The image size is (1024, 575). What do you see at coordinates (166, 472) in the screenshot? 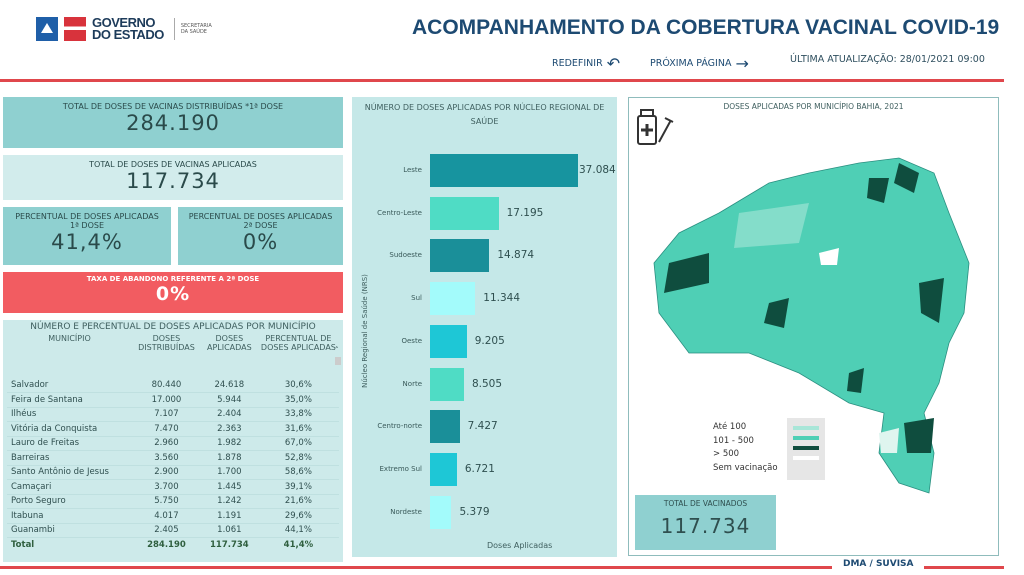
I see `table-cell: 2.900` at bounding box center [166, 472].